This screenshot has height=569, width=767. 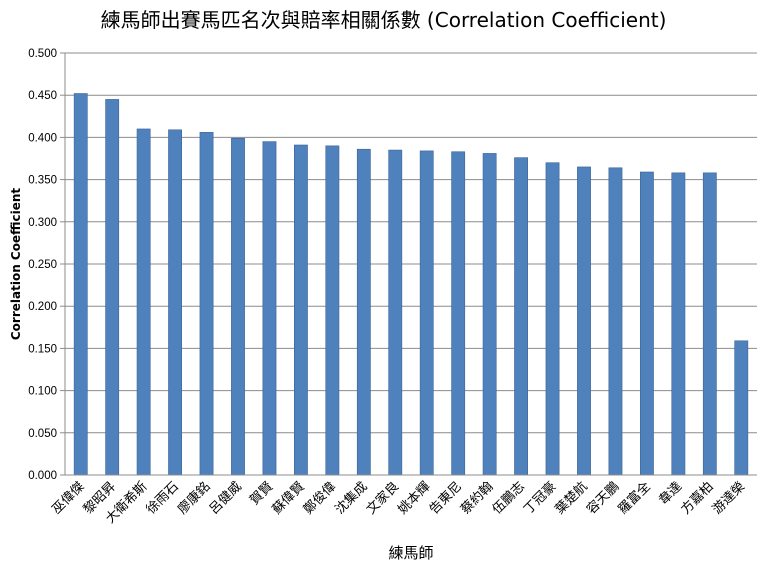 What do you see at coordinates (193, 498) in the screenshot?
I see `category-label: 廖康銘` at bounding box center [193, 498].